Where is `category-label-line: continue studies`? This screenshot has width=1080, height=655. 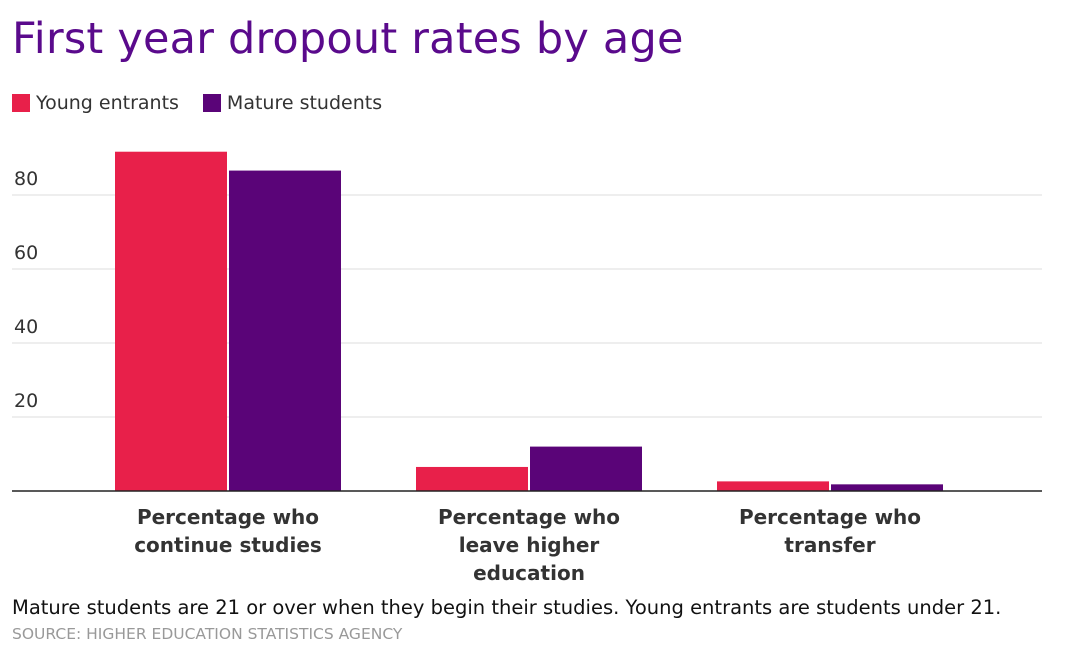
category-label-line: continue studies is located at coordinates (228, 545).